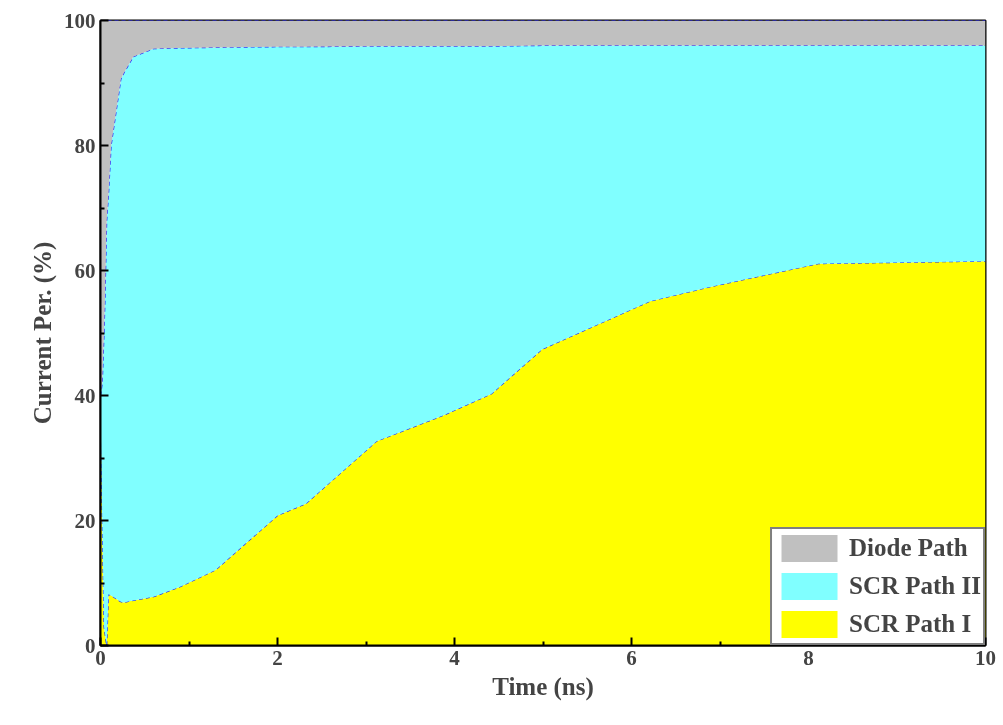  I want to click on x-tick-label: 8, so click(808, 657).